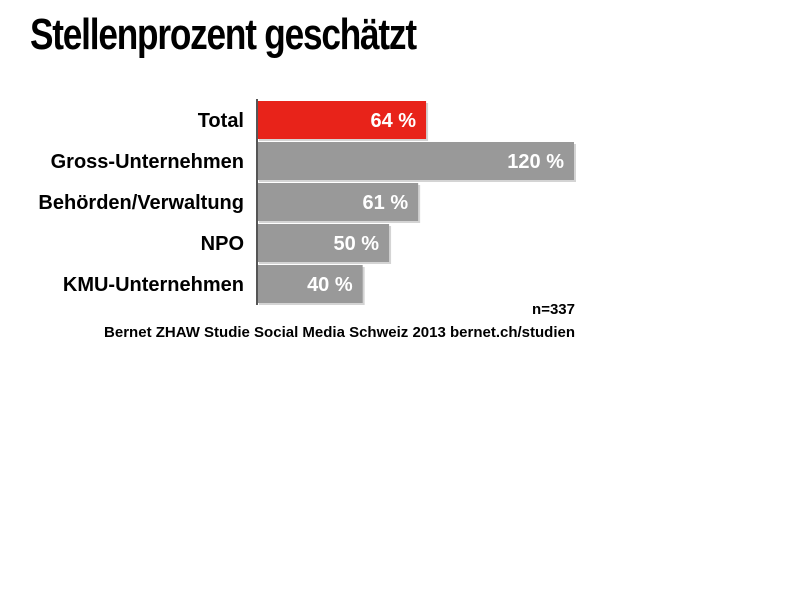 Image resolution: width=800 pixels, height=600 pixels. What do you see at coordinates (221, 121) in the screenshot?
I see `category-label: Total` at bounding box center [221, 121].